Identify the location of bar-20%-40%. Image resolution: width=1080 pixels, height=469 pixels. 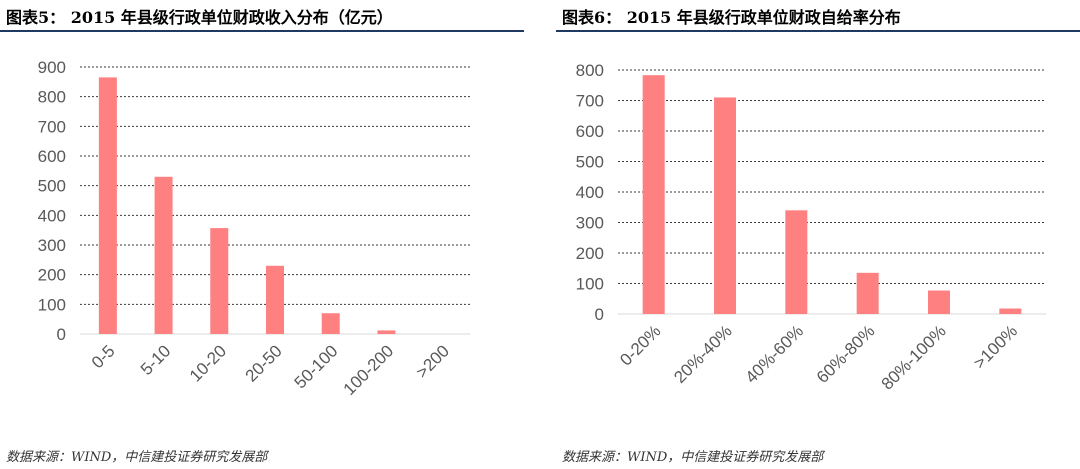
(725, 205).